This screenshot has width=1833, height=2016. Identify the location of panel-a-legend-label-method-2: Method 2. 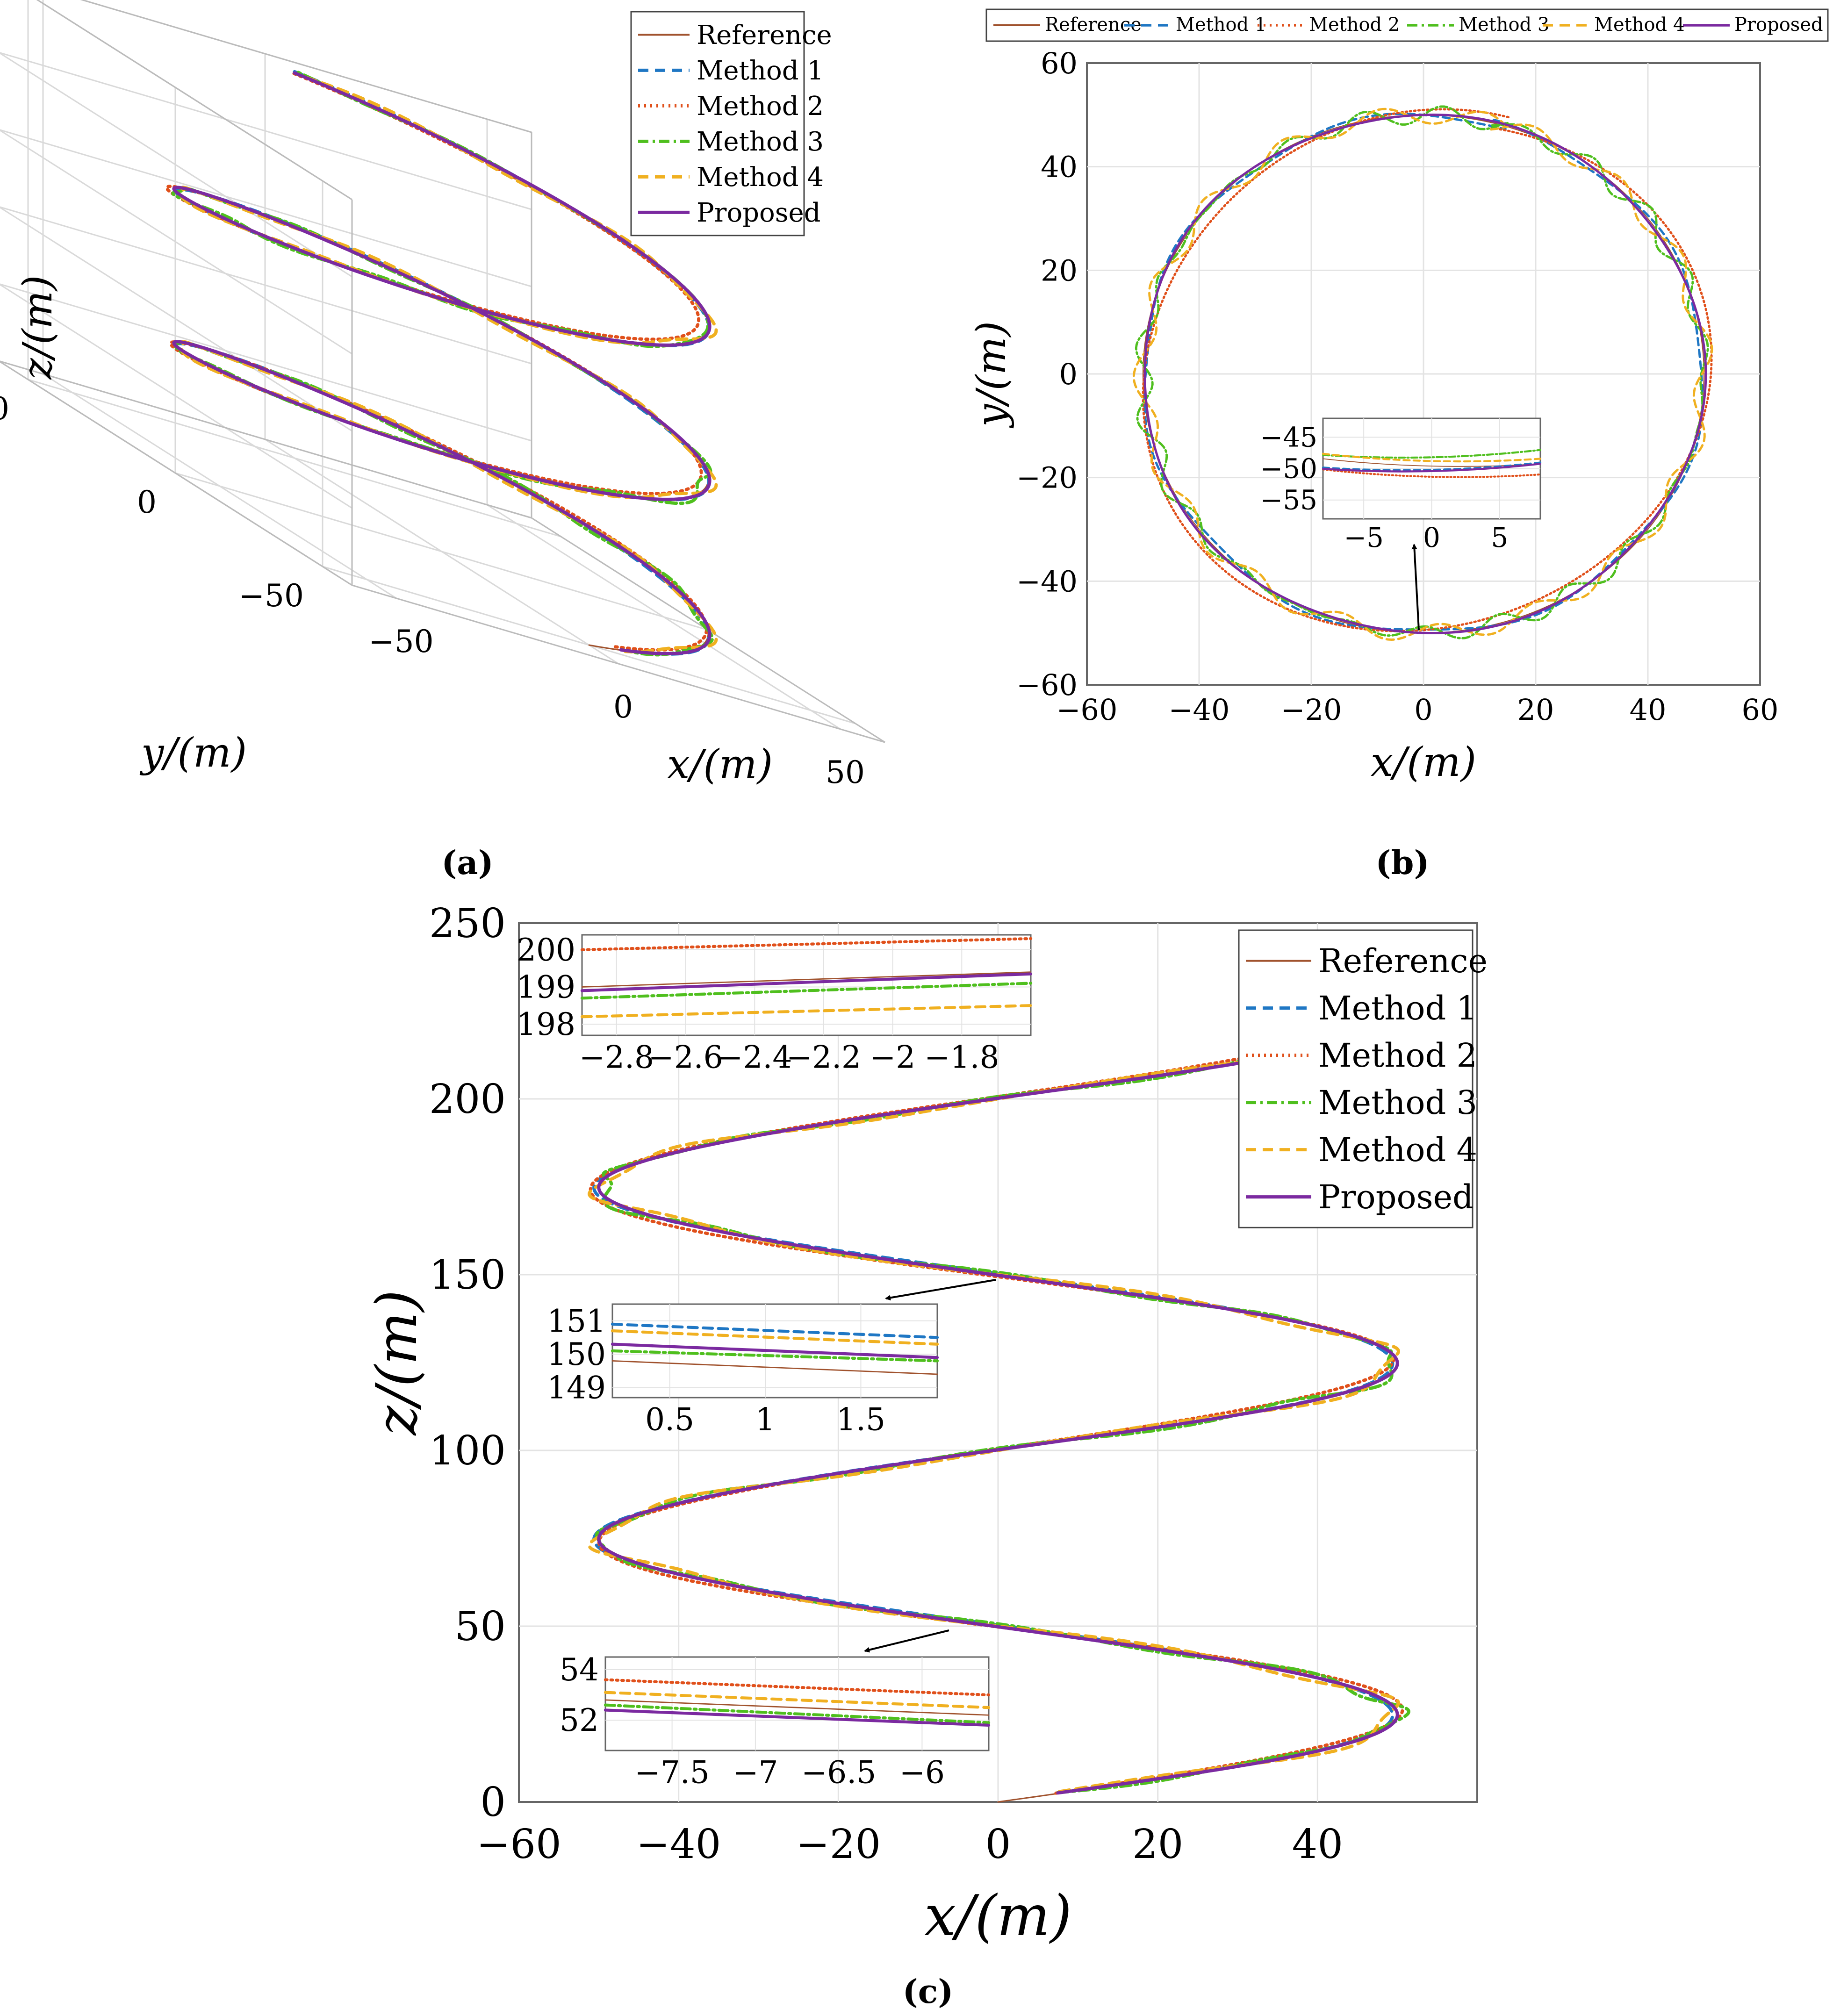
(760, 106).